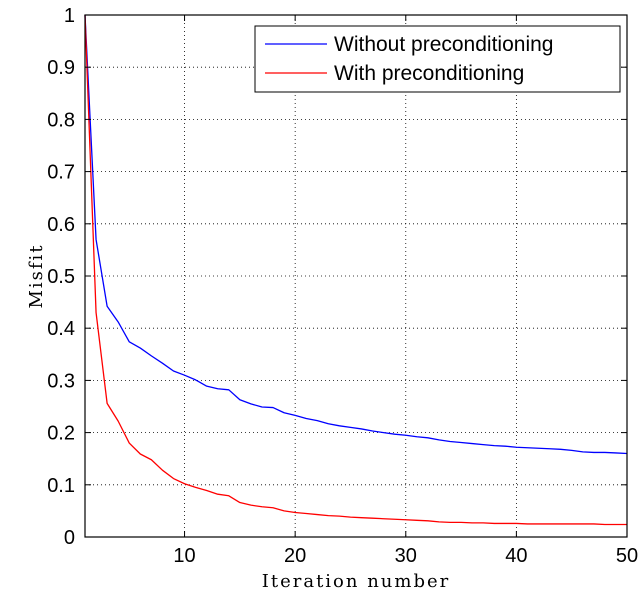 Image resolution: width=641 pixels, height=597 pixels. I want to click on y-tick-label: 1, so click(69, 16).